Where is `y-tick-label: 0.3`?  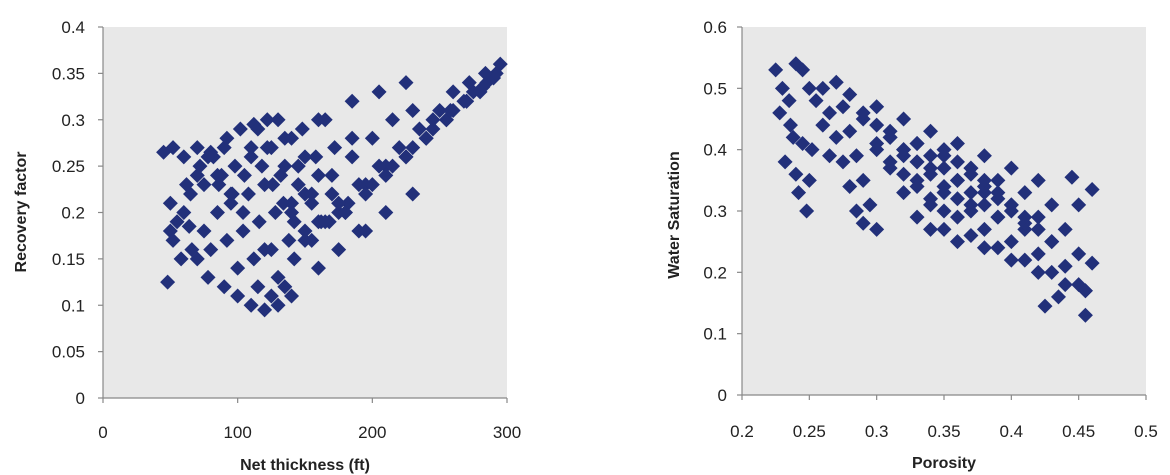
y-tick-label: 0.3 is located at coordinates (73, 120).